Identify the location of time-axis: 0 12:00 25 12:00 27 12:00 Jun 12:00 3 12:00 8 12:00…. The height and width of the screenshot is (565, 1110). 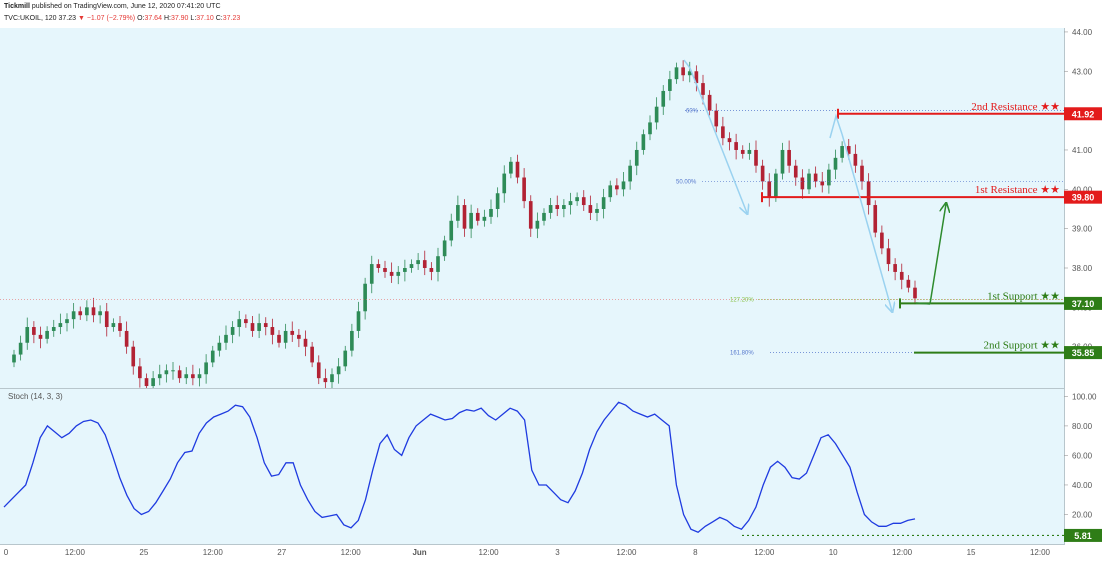
(527, 552).